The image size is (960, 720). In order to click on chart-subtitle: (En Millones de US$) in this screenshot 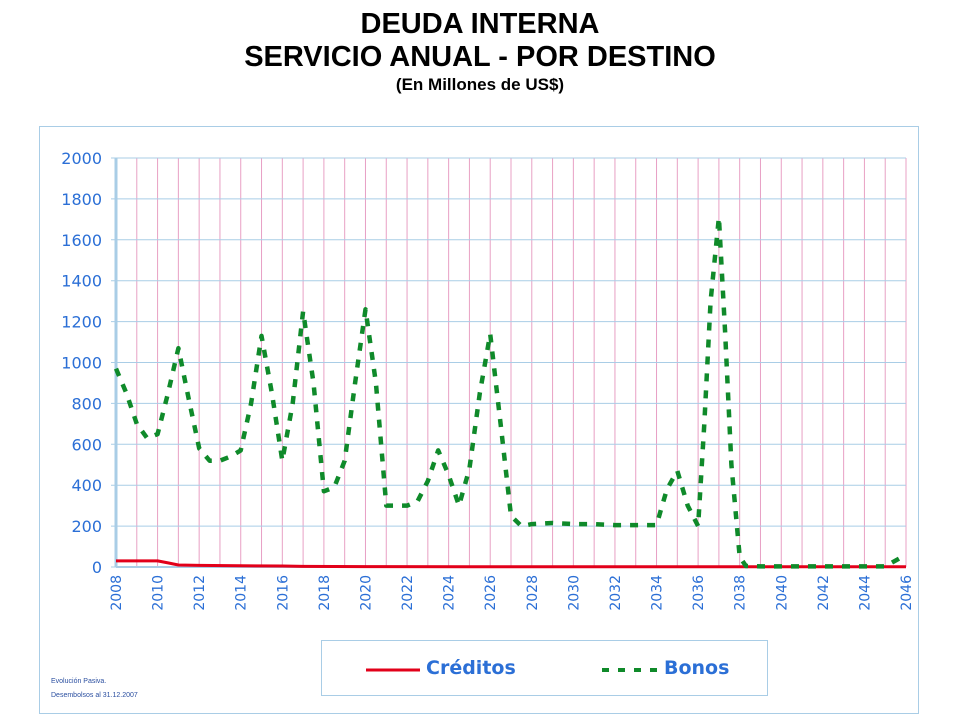, I will do `click(480, 84)`.